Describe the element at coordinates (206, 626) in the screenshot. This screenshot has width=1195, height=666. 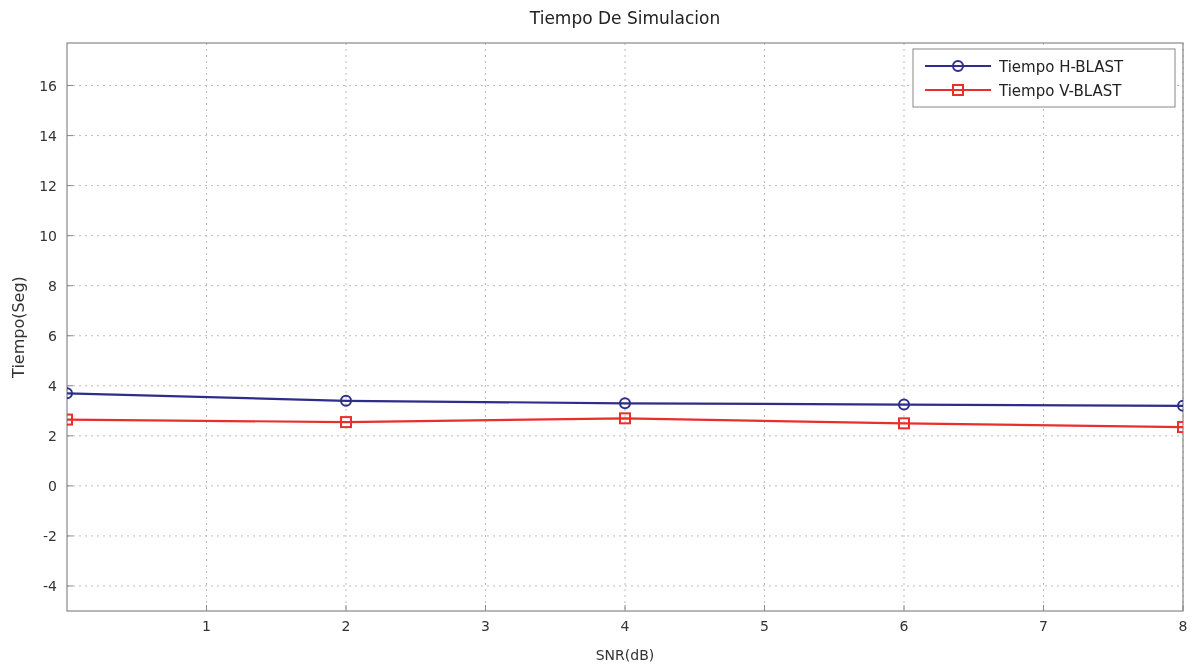
I see `x-tick-label: 1` at that location.